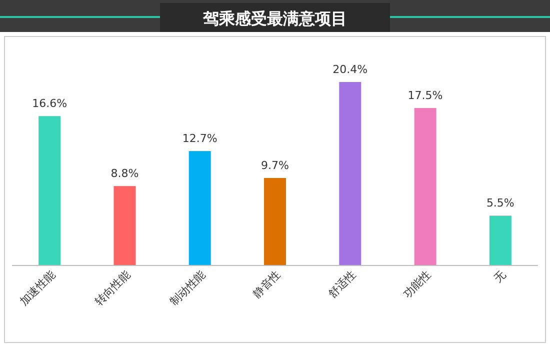 The height and width of the screenshot is (347, 550). What do you see at coordinates (267, 284) in the screenshot?
I see `x-tick-label: 静音性` at bounding box center [267, 284].